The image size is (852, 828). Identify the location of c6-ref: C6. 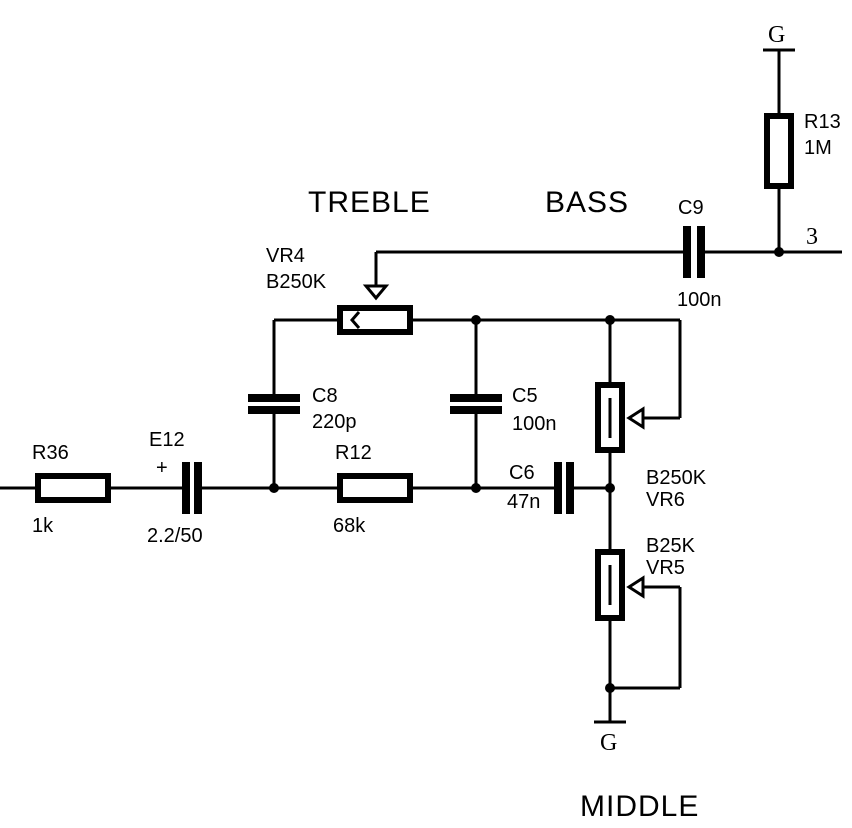
(522, 473).